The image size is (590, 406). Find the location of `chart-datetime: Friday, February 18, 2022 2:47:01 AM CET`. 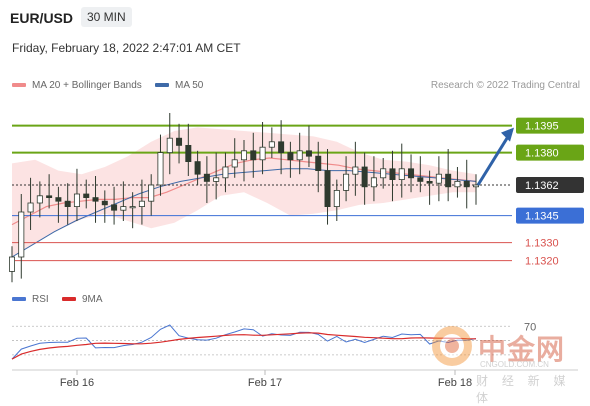

chart-datetime: Friday, February 18, 2022 2:47:01 AM CET is located at coordinates (126, 48).